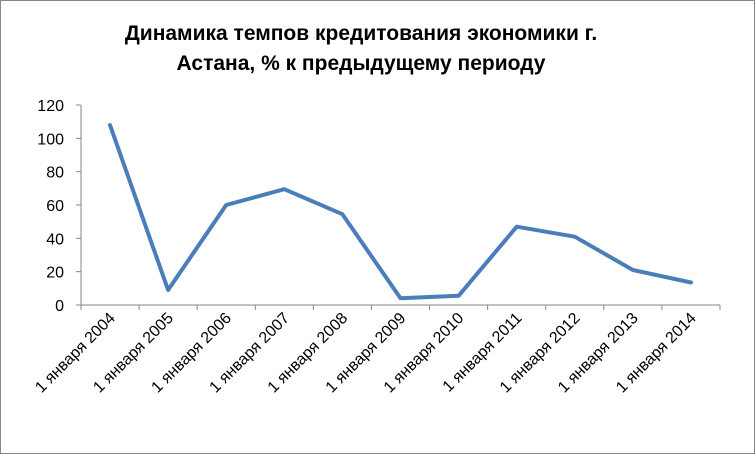  What do you see at coordinates (59, 306) in the screenshot?
I see `y-tick-label: 0` at bounding box center [59, 306].